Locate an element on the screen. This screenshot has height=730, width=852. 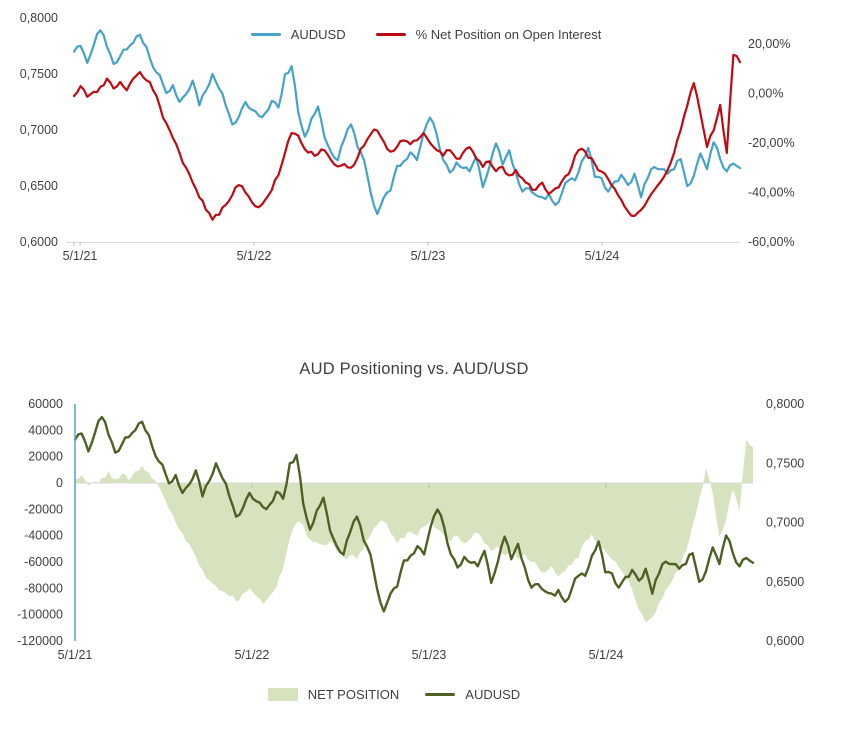
bottom-y-left-tick-label: 40000 is located at coordinates (45, 430).